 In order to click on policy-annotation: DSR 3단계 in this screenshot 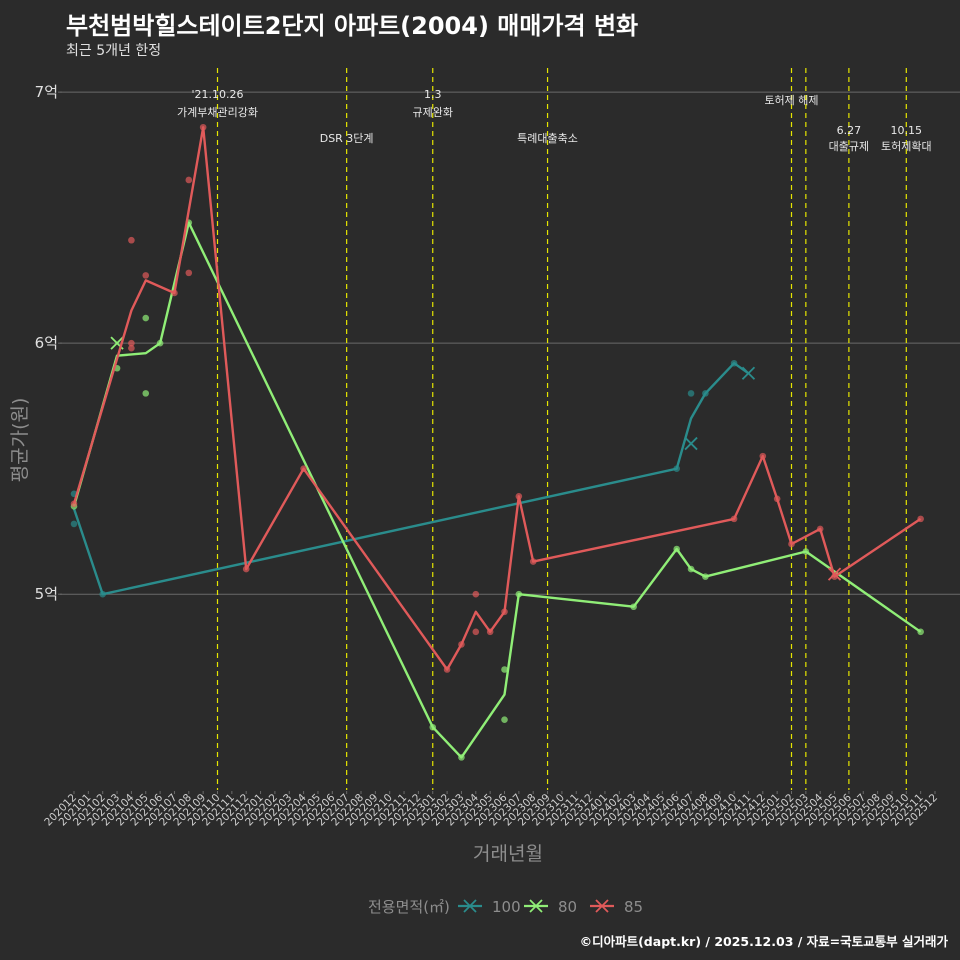, I will do `click(347, 138)`.